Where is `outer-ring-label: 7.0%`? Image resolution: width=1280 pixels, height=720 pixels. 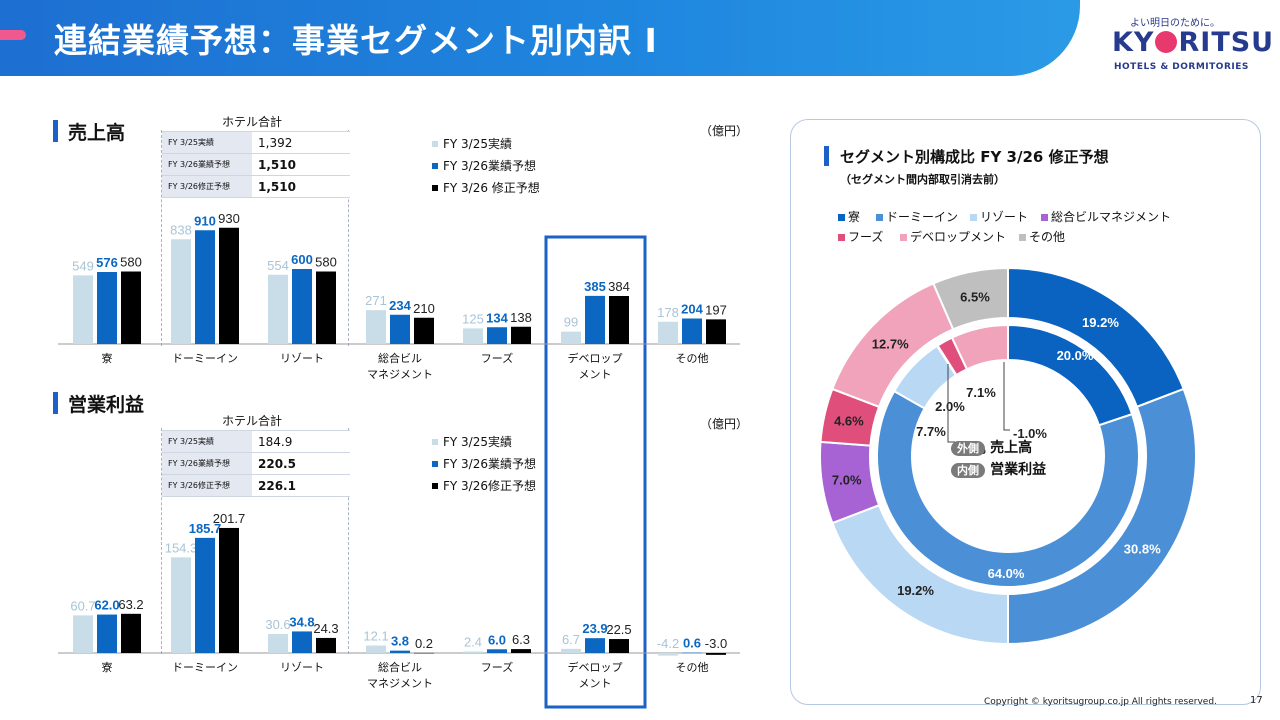 outer-ring-label: 7.0% is located at coordinates (847, 479).